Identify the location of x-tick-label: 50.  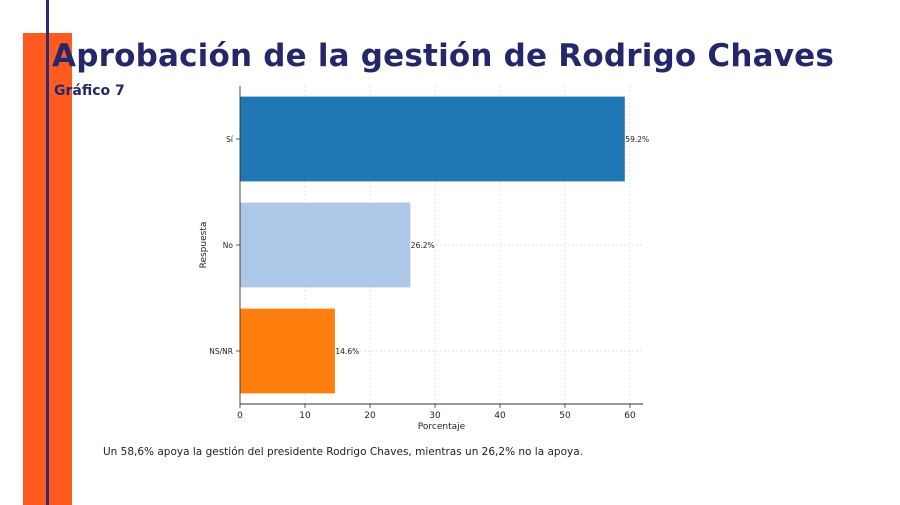
(565, 416).